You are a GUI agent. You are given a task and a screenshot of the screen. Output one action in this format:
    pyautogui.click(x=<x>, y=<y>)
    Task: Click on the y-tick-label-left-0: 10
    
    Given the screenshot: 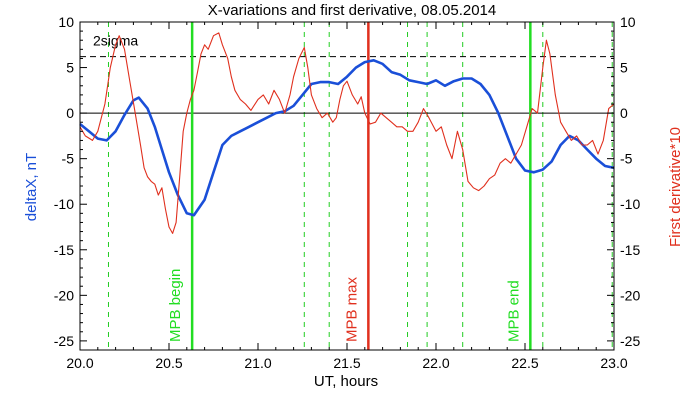 What is the action you would take?
    pyautogui.click(x=66, y=22)
    